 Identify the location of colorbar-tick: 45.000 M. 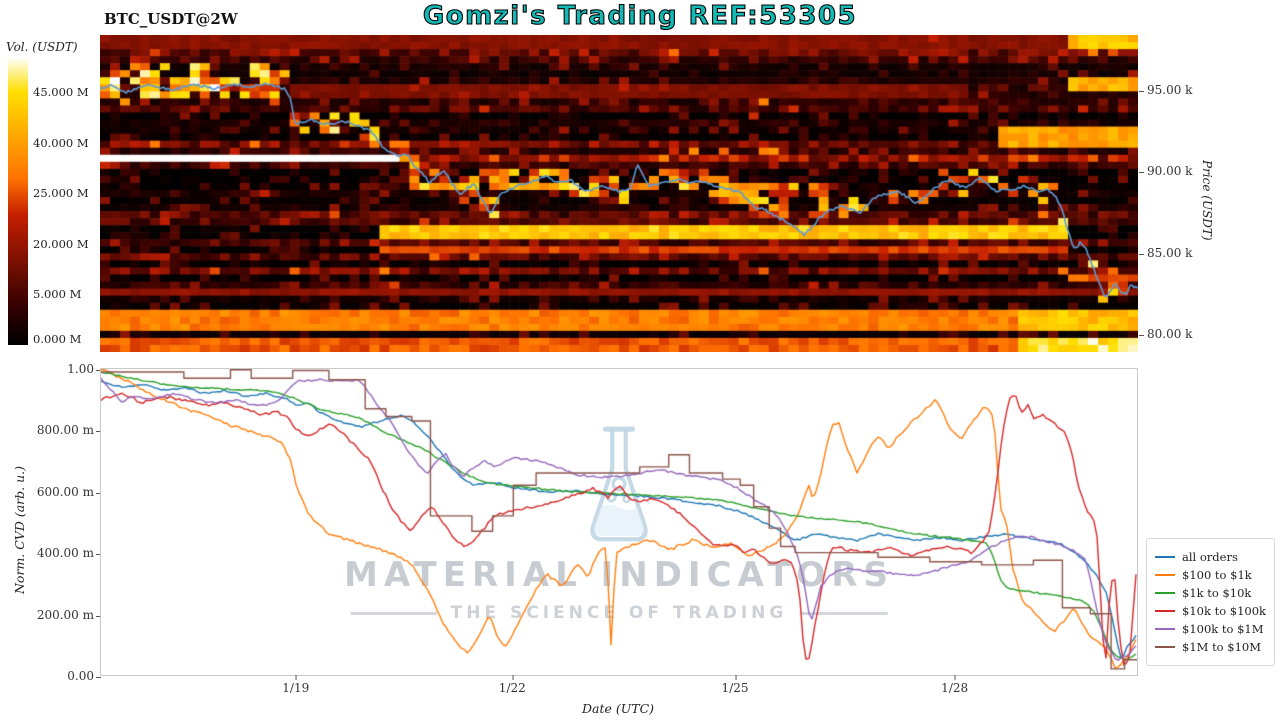
(61, 92).